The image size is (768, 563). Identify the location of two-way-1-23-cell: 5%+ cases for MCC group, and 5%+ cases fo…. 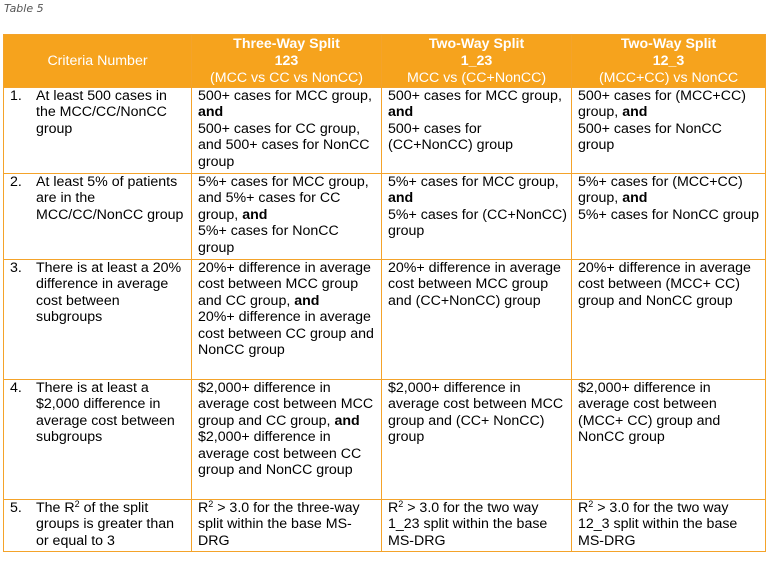
(476, 216).